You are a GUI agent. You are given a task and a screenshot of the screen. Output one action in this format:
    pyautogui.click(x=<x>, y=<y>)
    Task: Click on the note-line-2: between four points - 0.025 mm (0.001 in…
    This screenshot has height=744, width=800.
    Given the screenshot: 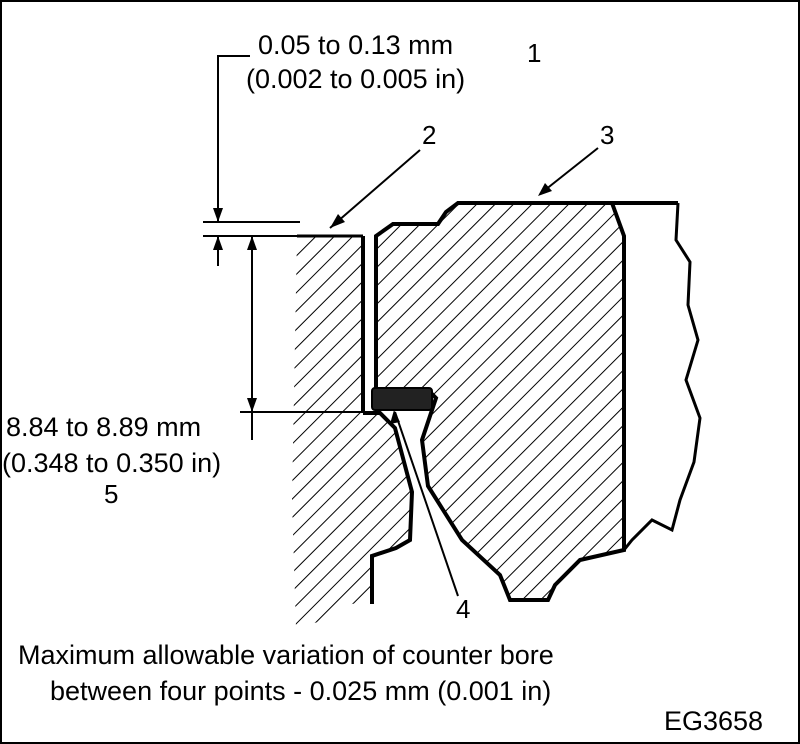 What is the action you would take?
    pyautogui.click(x=300, y=691)
    